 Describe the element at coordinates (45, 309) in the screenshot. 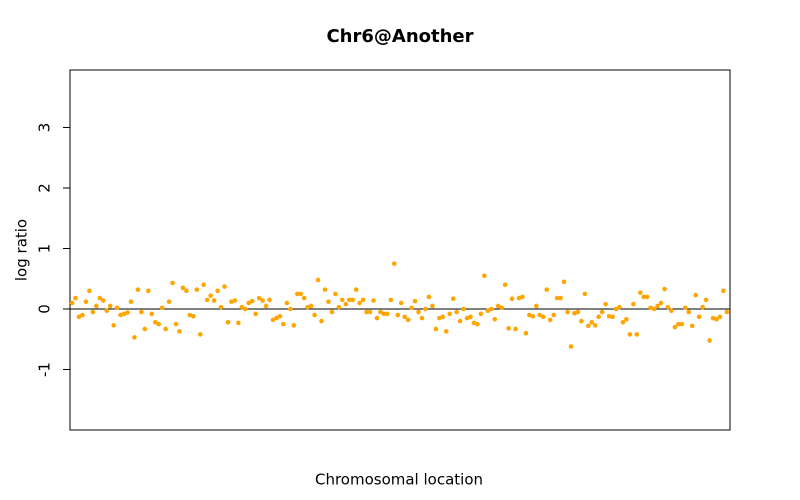

I see `y-tick-label: 0` at that location.